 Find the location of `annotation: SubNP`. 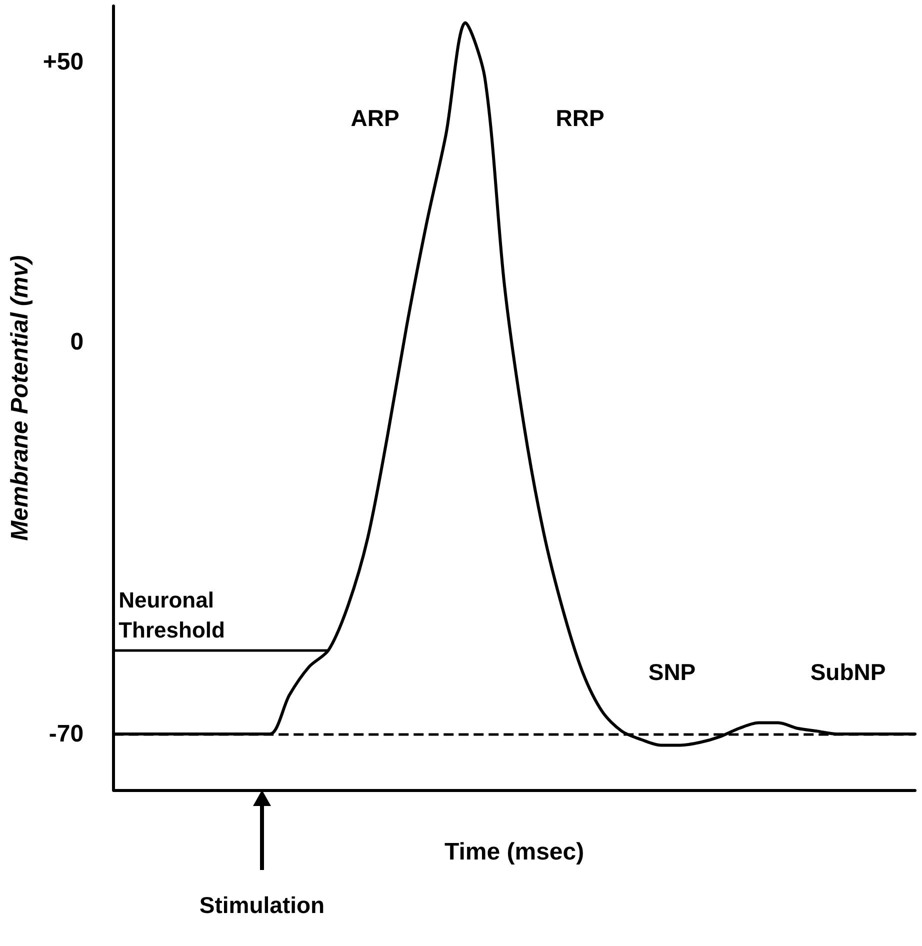

annotation: SubNP is located at coordinates (848, 672).